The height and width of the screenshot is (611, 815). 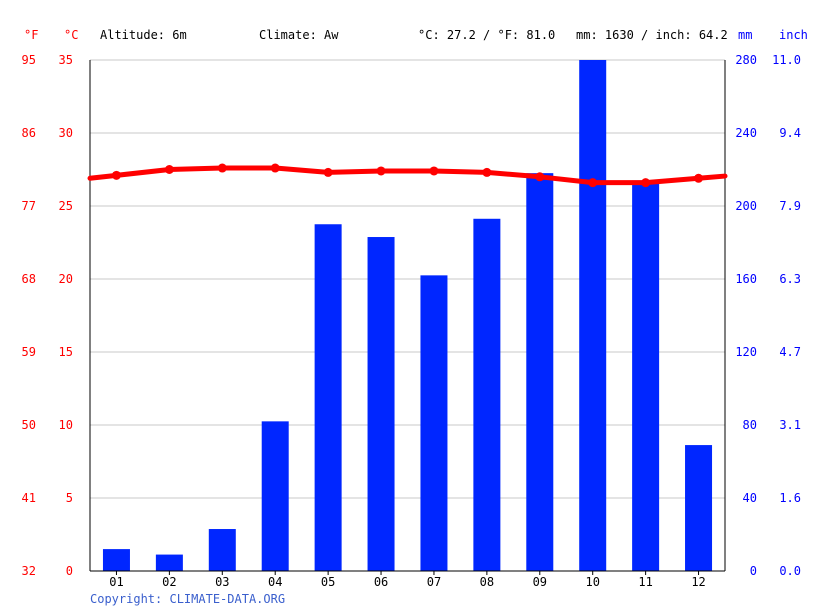 What do you see at coordinates (746, 133) in the screenshot?
I see `mm-tick-label: 240` at bounding box center [746, 133].